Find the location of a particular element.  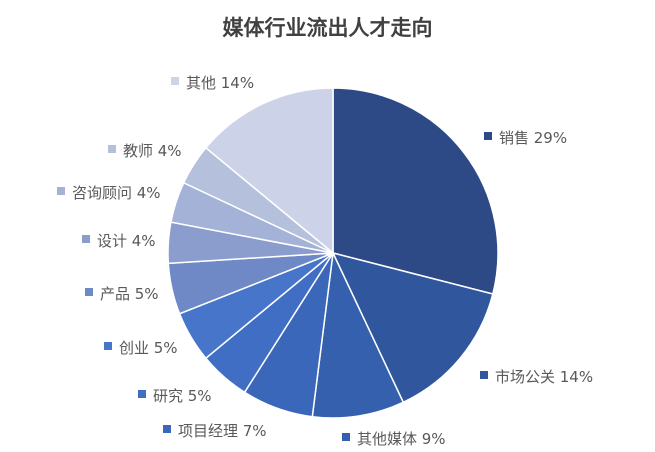

data-label-3: 其他媒体 9% is located at coordinates (401, 439).